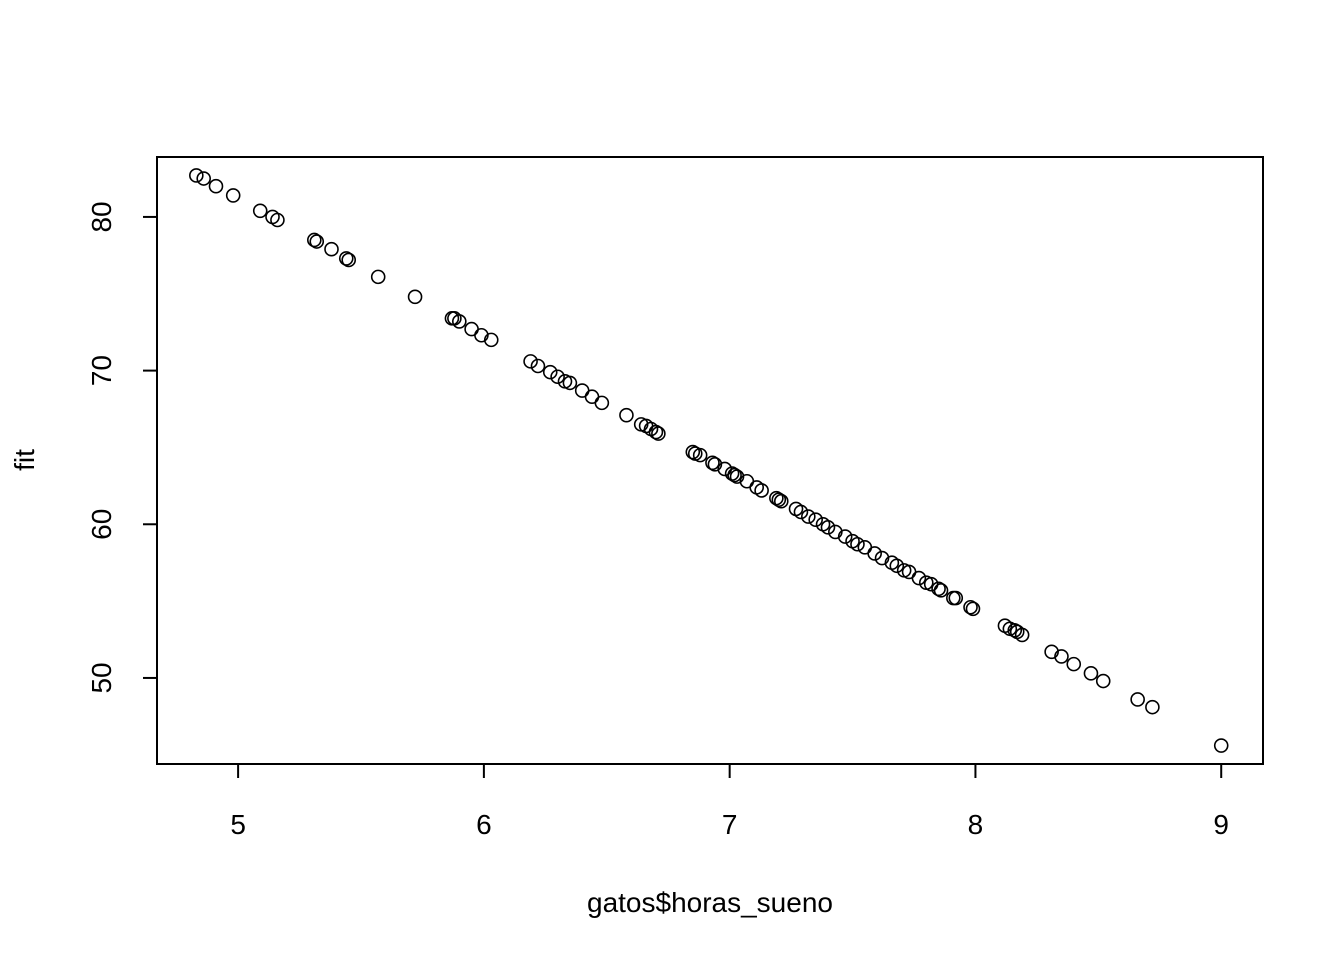  Describe the element at coordinates (101, 524) in the screenshot. I see `y-tick-label: 60` at that location.